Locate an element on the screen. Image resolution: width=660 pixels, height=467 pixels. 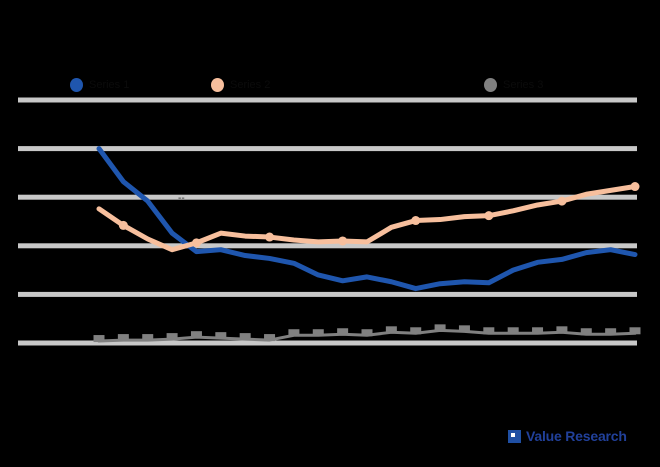
legend-swatch-series-3-icon is located at coordinates (490, 85).